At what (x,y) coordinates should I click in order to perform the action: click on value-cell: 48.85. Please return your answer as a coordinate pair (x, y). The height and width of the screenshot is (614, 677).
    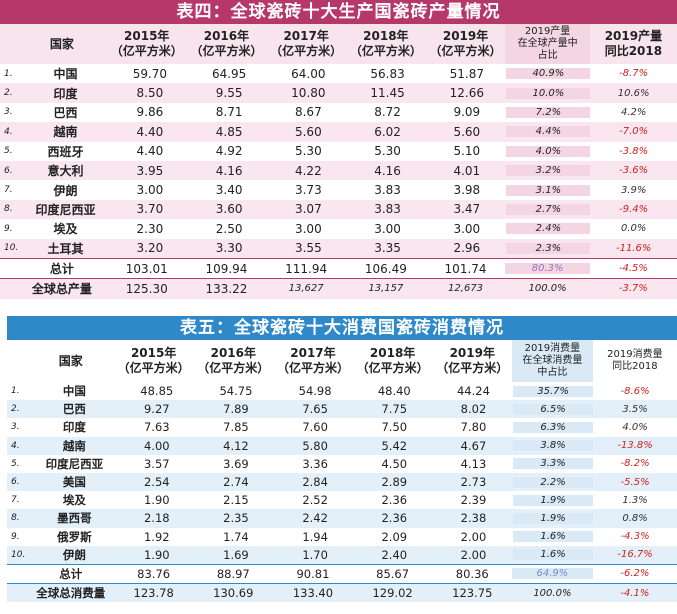
    Looking at the image, I should click on (157, 391).